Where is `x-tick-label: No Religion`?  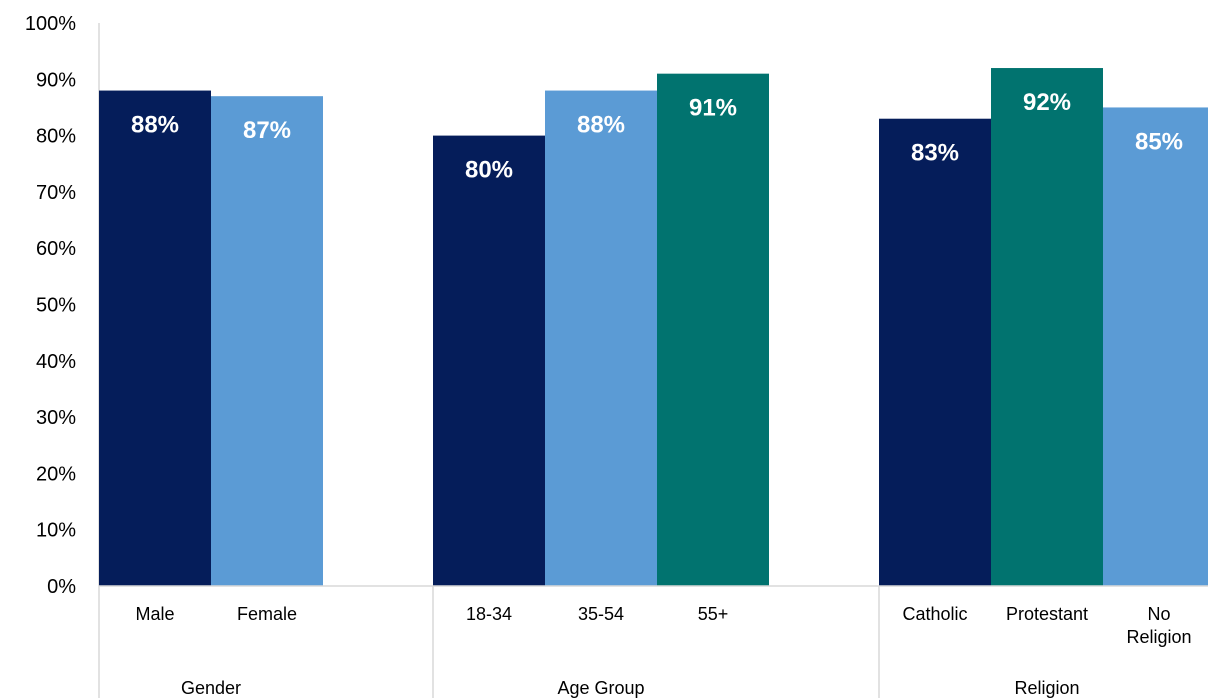
x-tick-label: No Religion is located at coordinates (1158, 625).